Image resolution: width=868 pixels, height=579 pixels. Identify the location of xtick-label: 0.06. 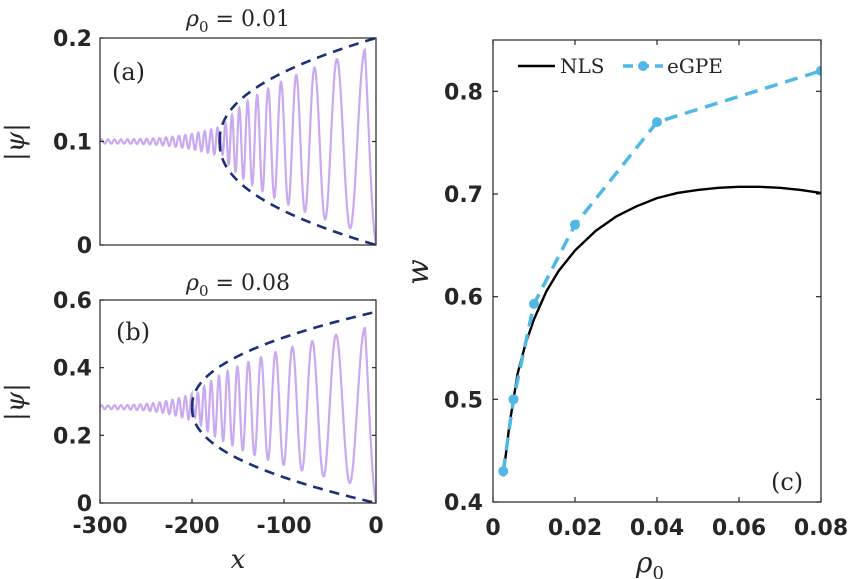
(739, 528).